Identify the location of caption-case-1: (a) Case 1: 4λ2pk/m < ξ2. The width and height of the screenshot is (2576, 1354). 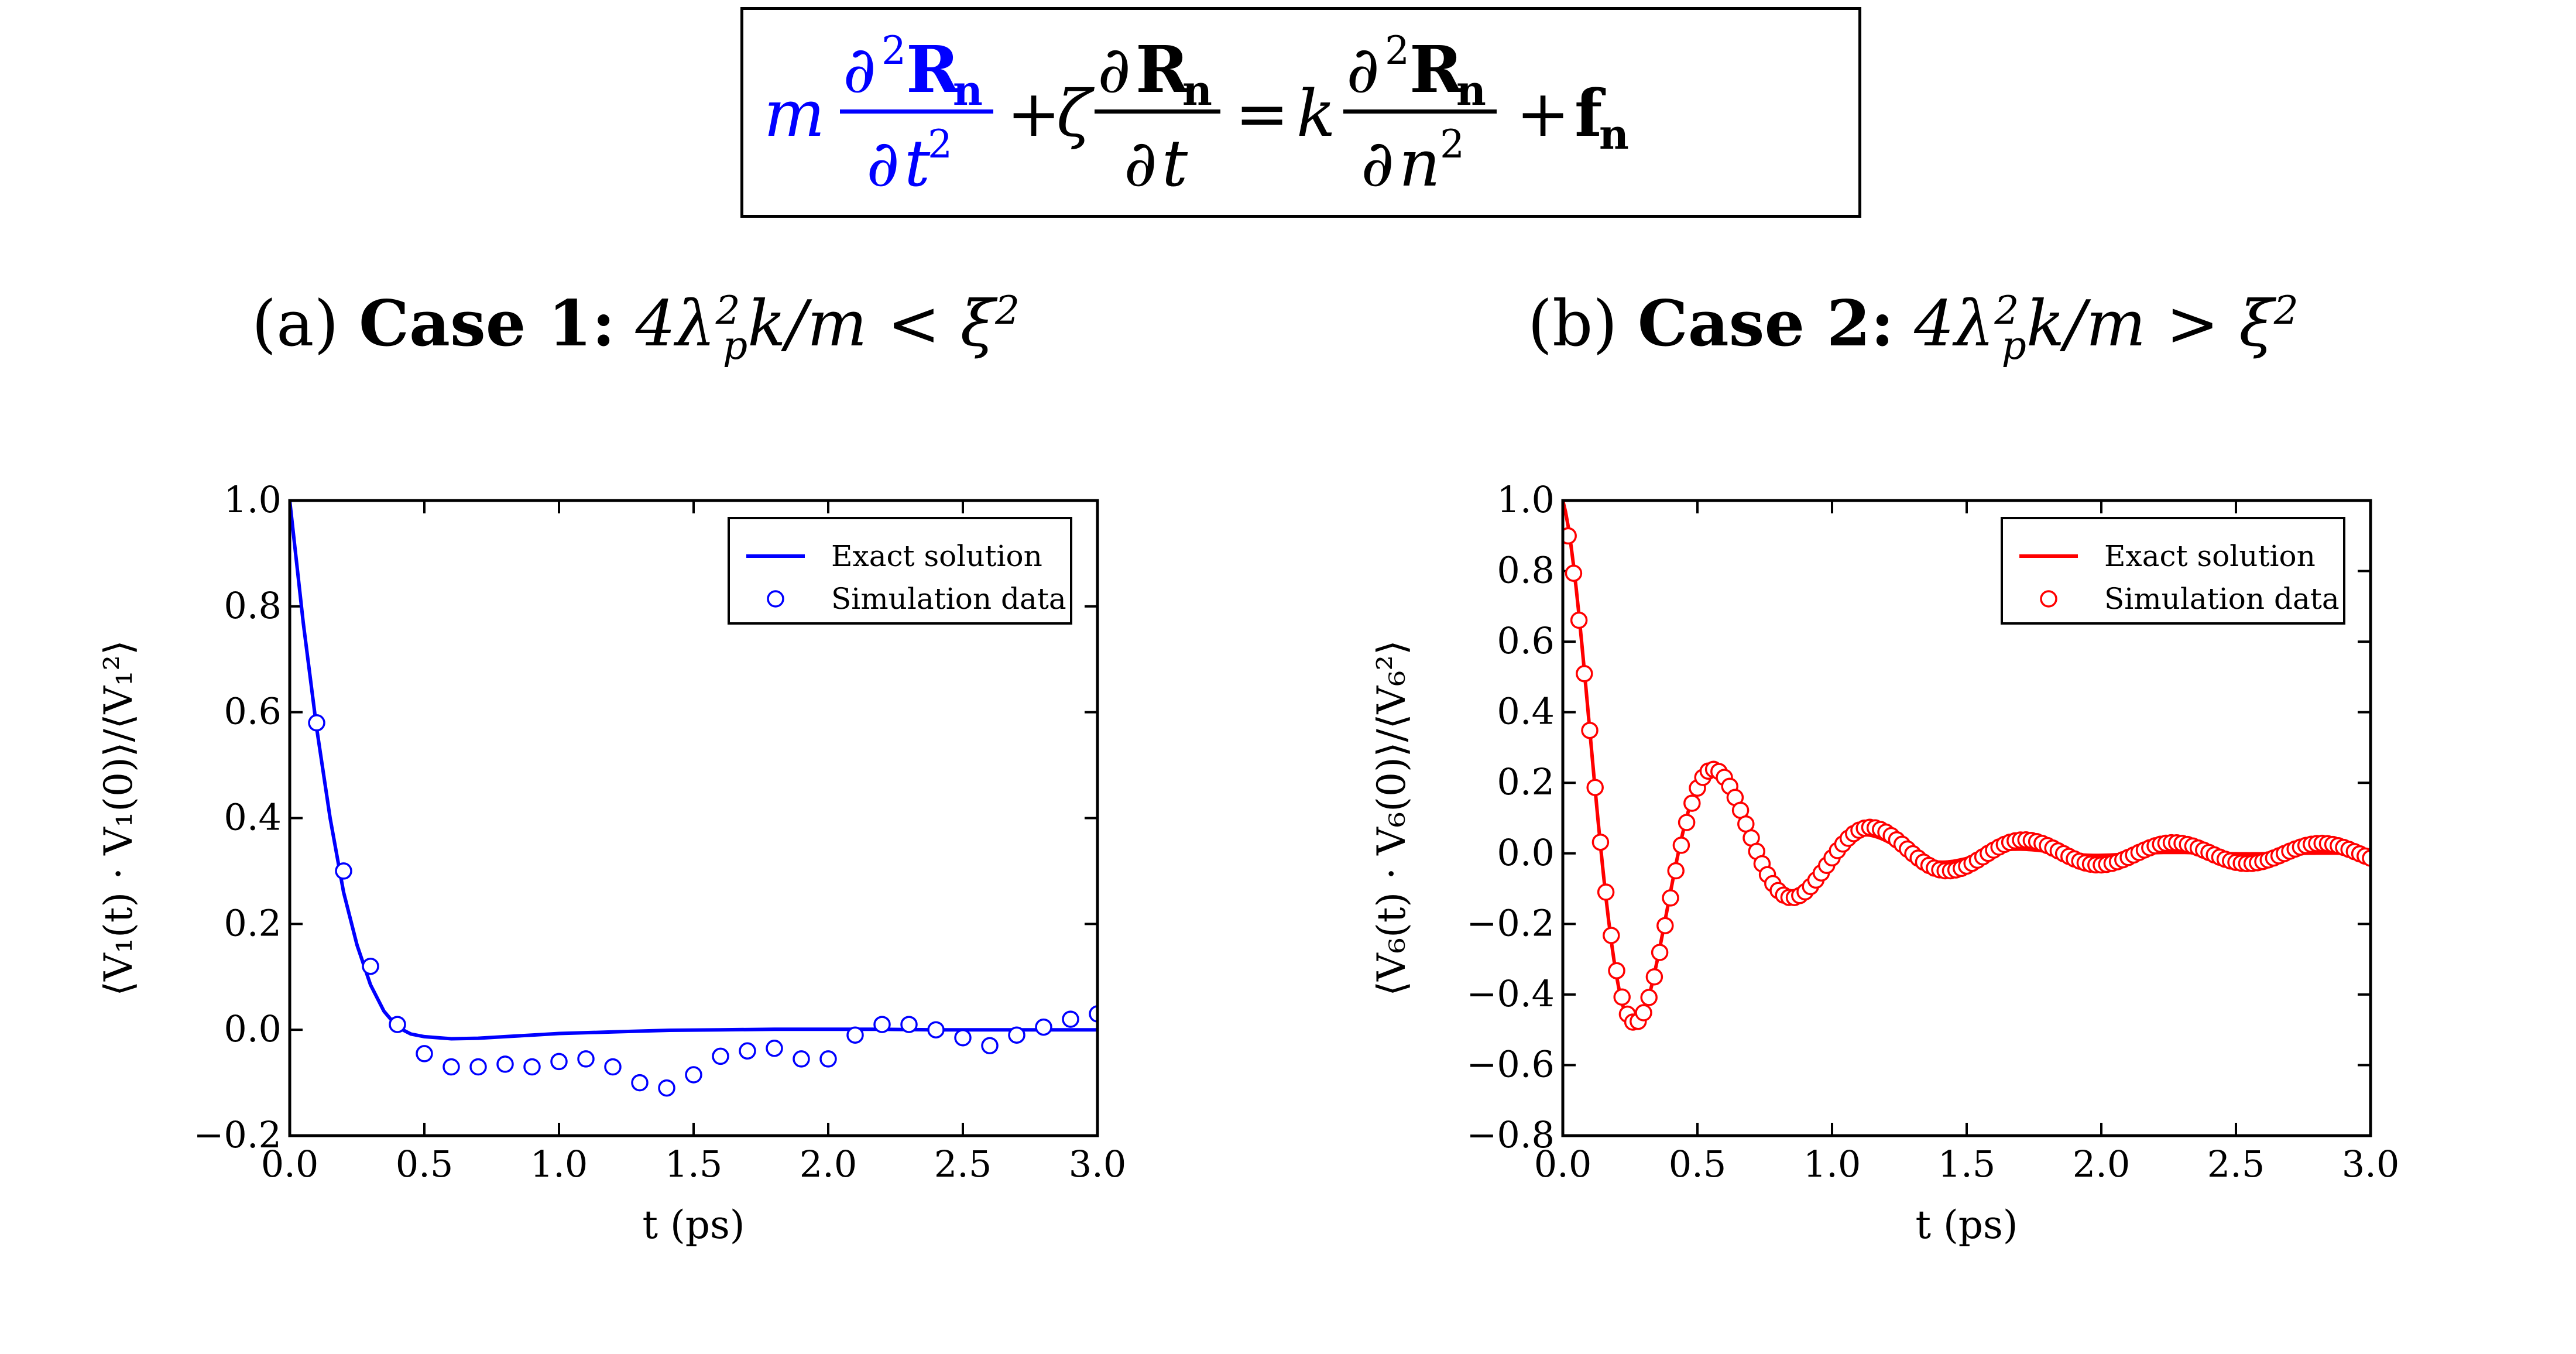
(636, 327).